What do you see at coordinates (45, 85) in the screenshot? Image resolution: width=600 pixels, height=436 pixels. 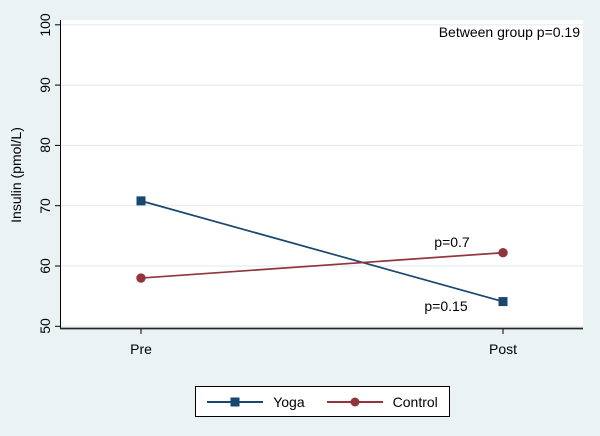 I see `y-tick-label-90: 90` at bounding box center [45, 85].